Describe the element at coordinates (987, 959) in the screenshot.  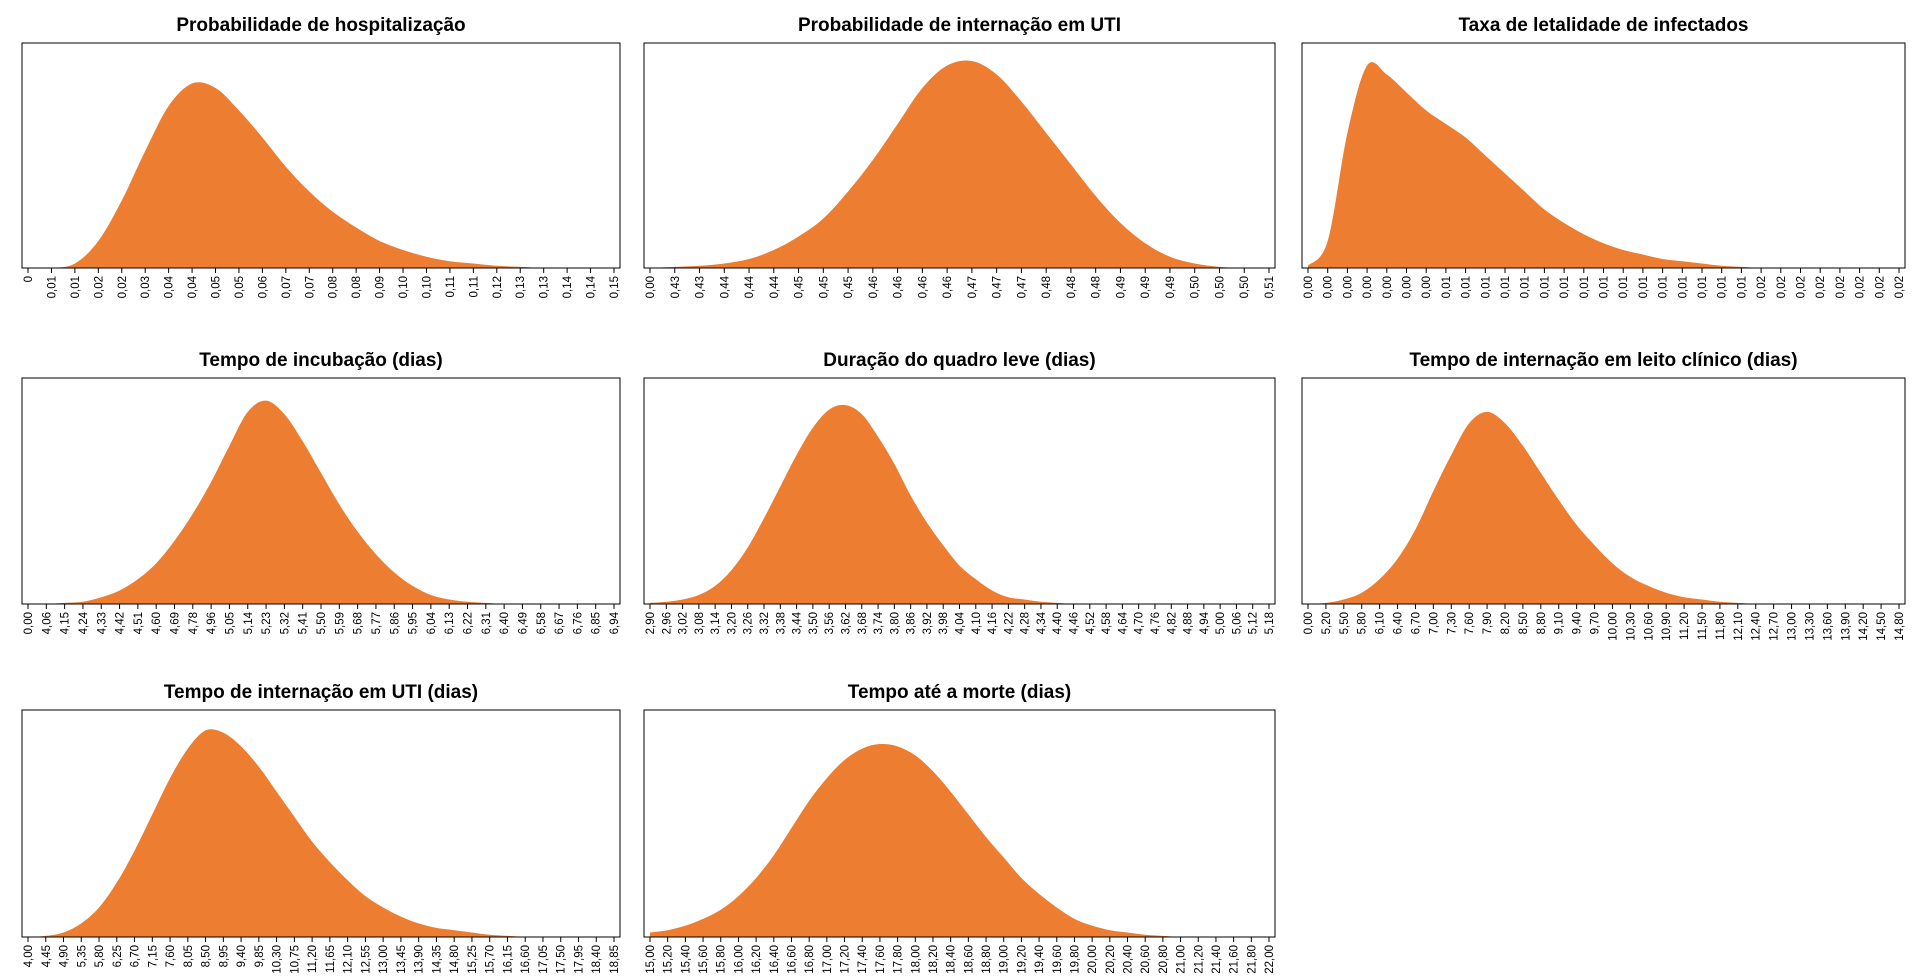
I see `x-tick-label: 18,80` at that location.